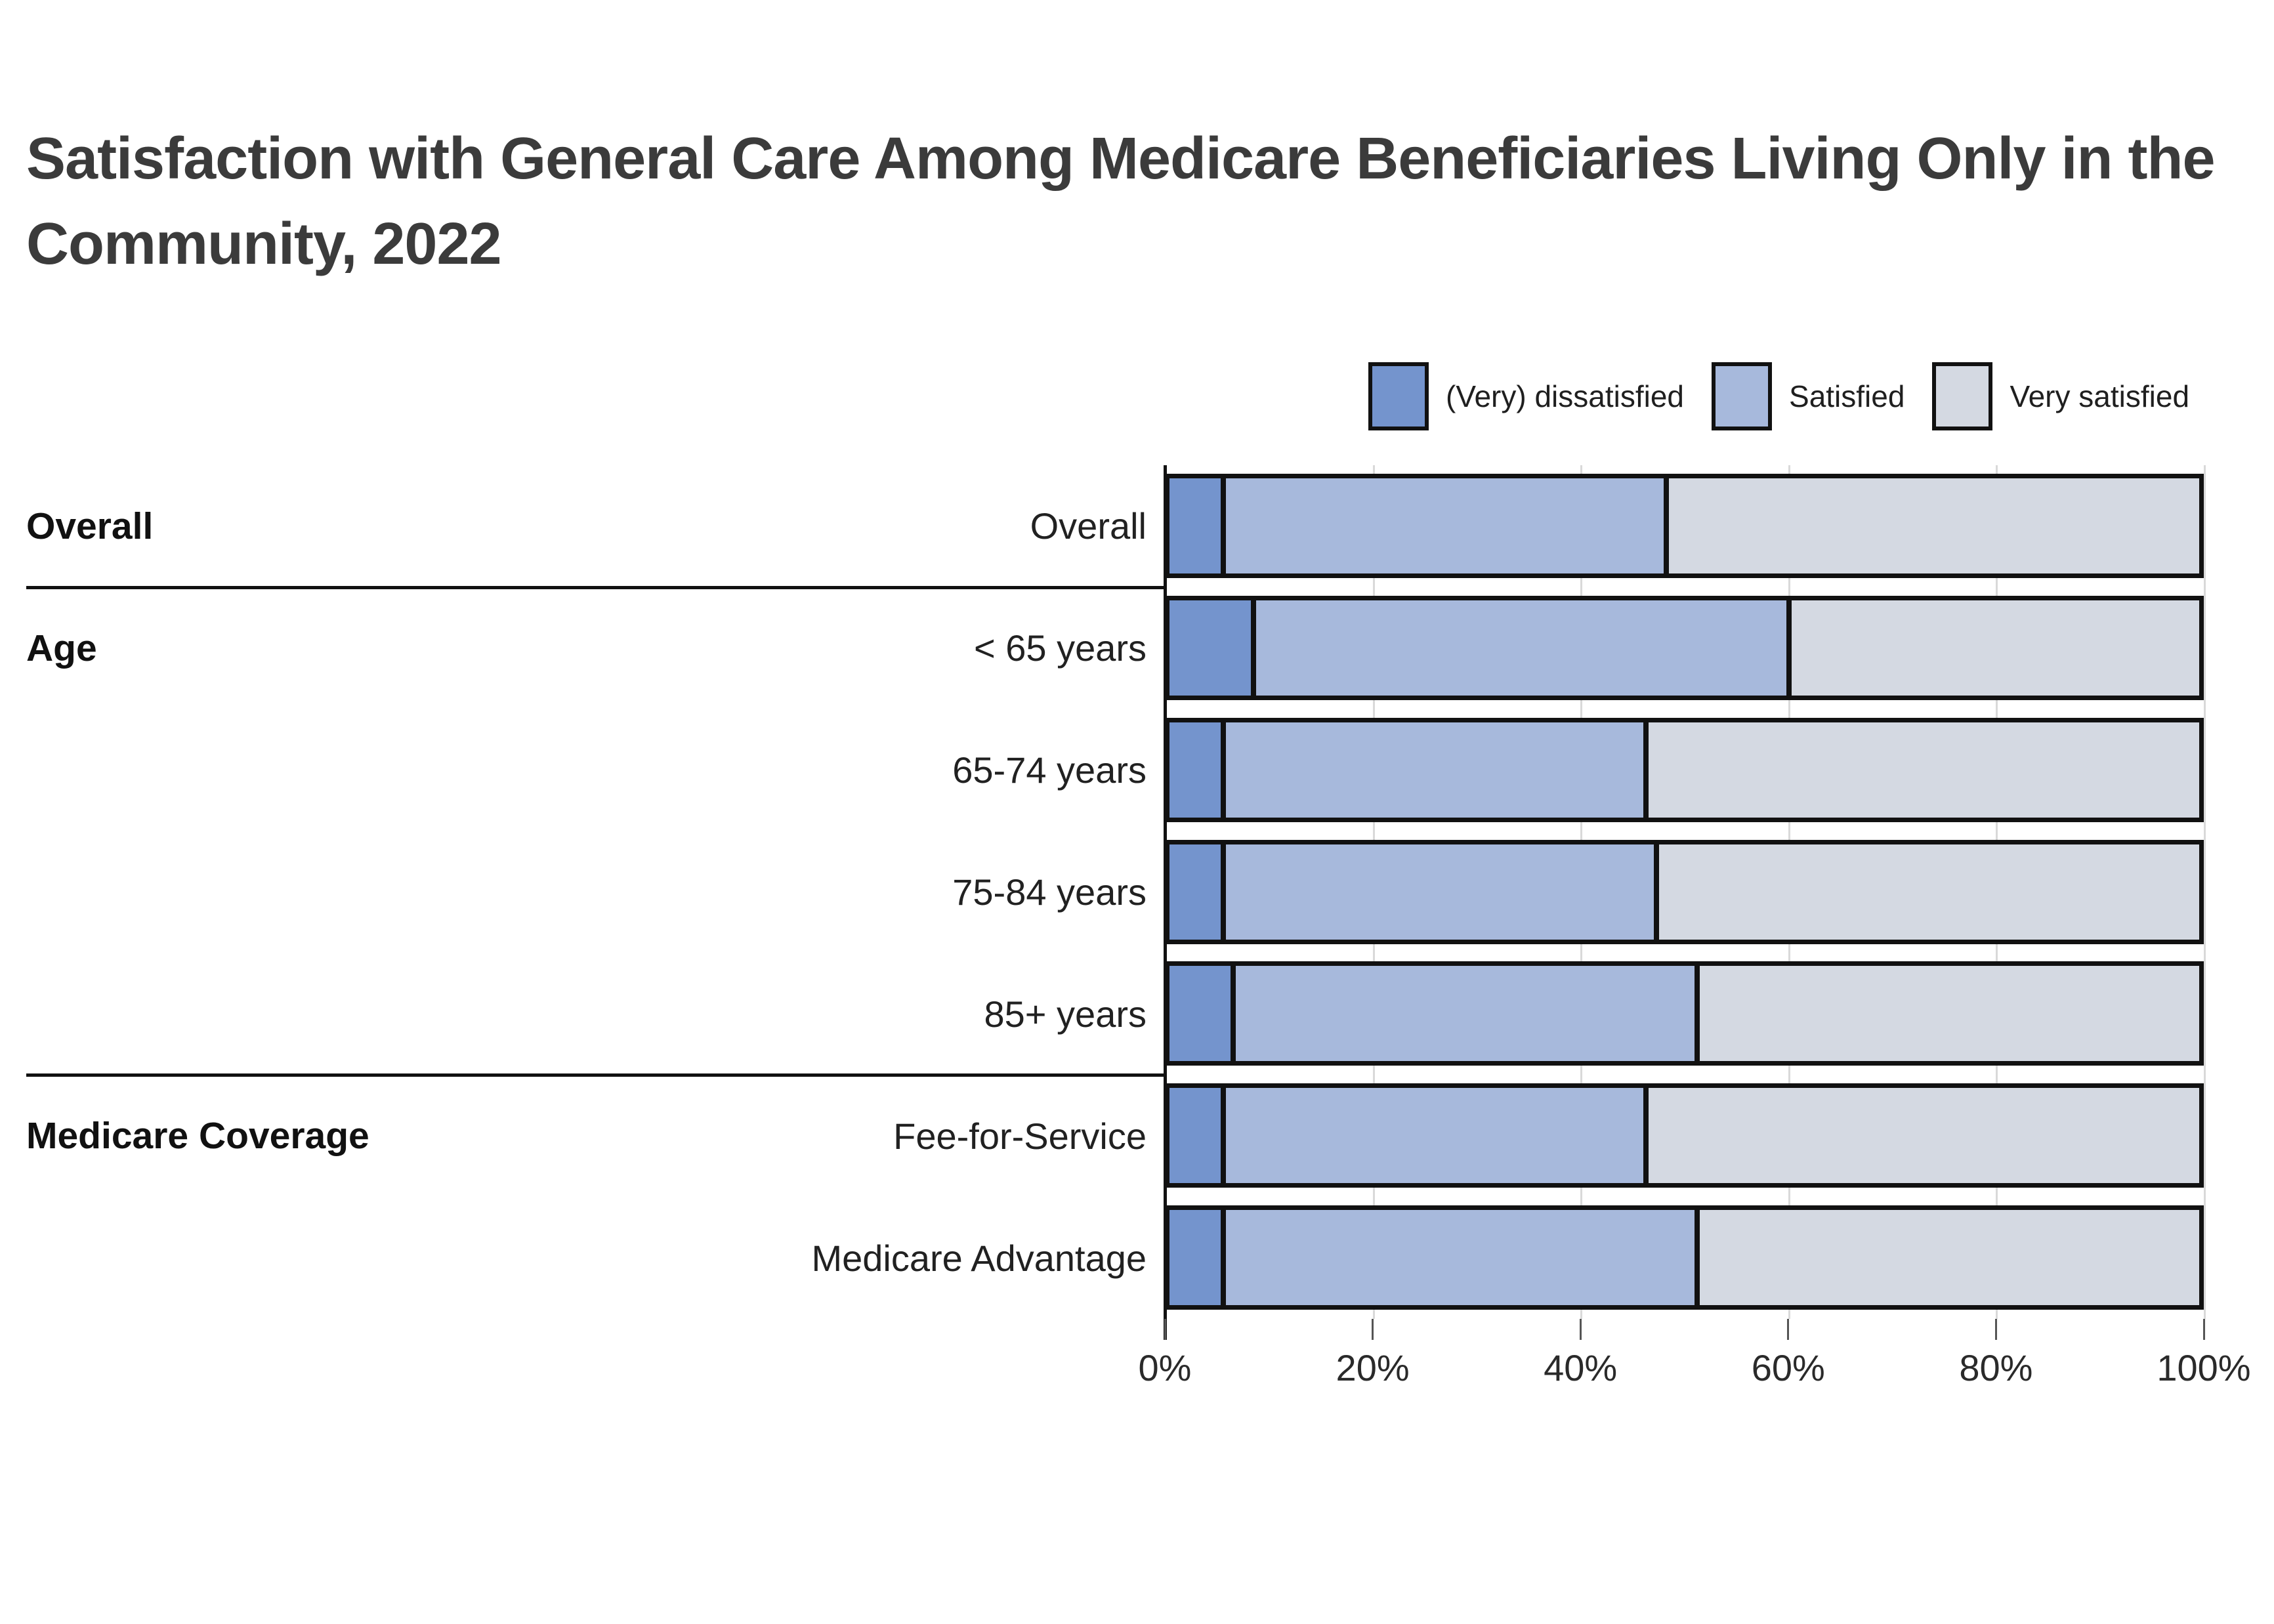 Image resolution: width=2274 pixels, height=1624 pixels. I want to click on legend-label-very-satisfied: Very satisfied, so click(2100, 396).